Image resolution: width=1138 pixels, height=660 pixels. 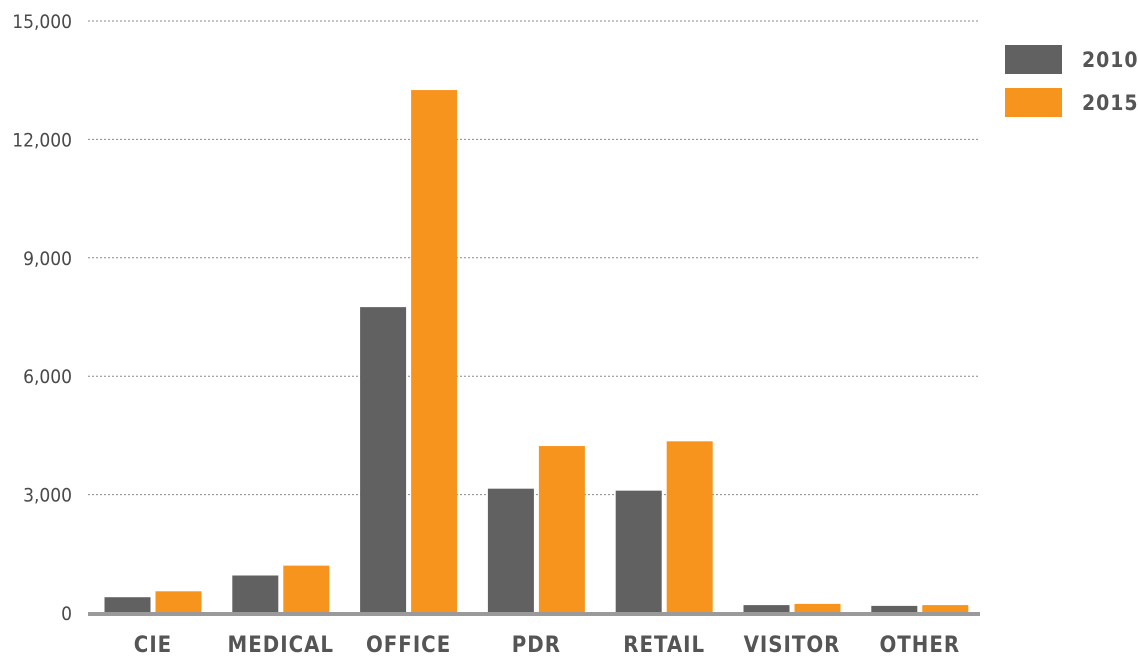 I want to click on bar-cie-2015, so click(x=178, y=602).